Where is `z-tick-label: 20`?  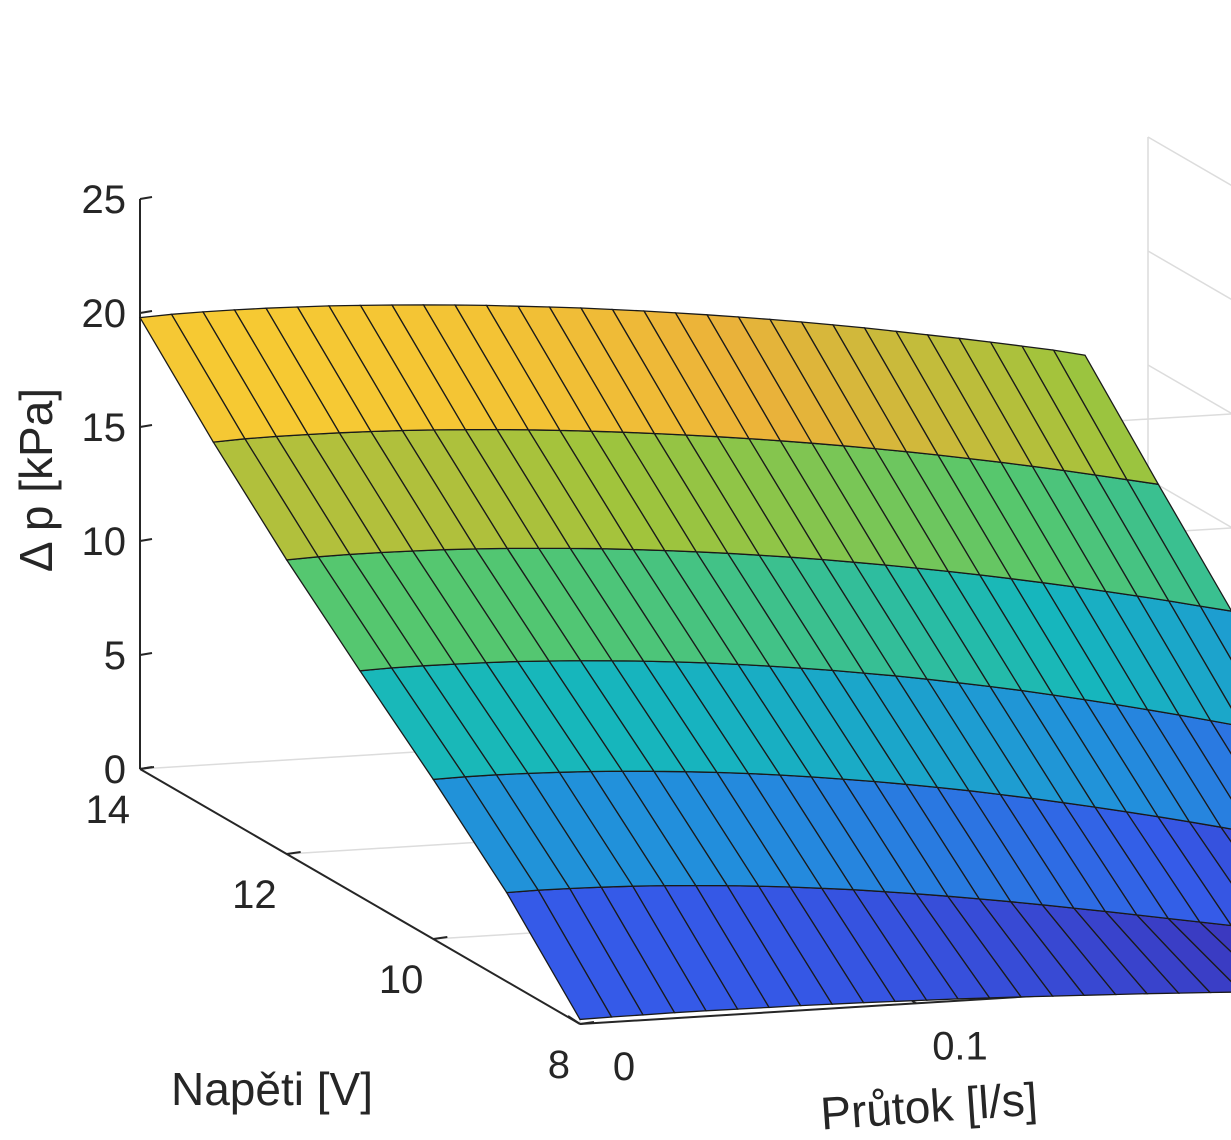 z-tick-label: 20 is located at coordinates (104, 314).